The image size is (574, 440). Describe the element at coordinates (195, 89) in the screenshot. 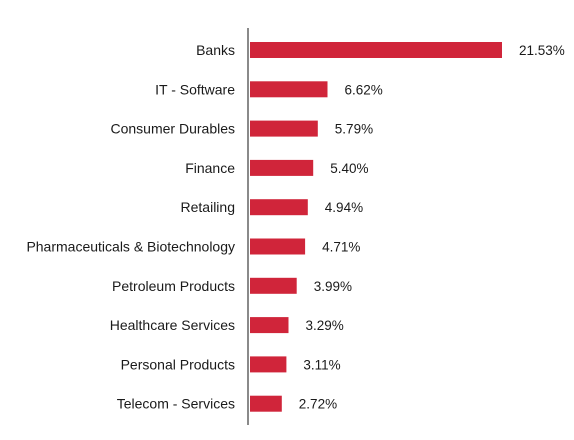

I see `category-label-1: IT - Software` at that location.